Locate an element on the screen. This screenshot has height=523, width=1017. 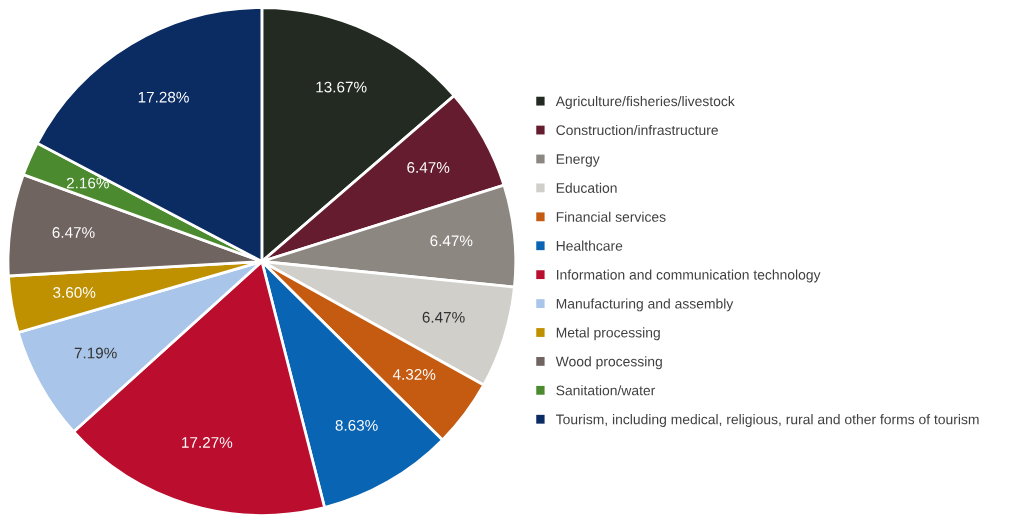
legend-label: Sanitation/water is located at coordinates (606, 390).